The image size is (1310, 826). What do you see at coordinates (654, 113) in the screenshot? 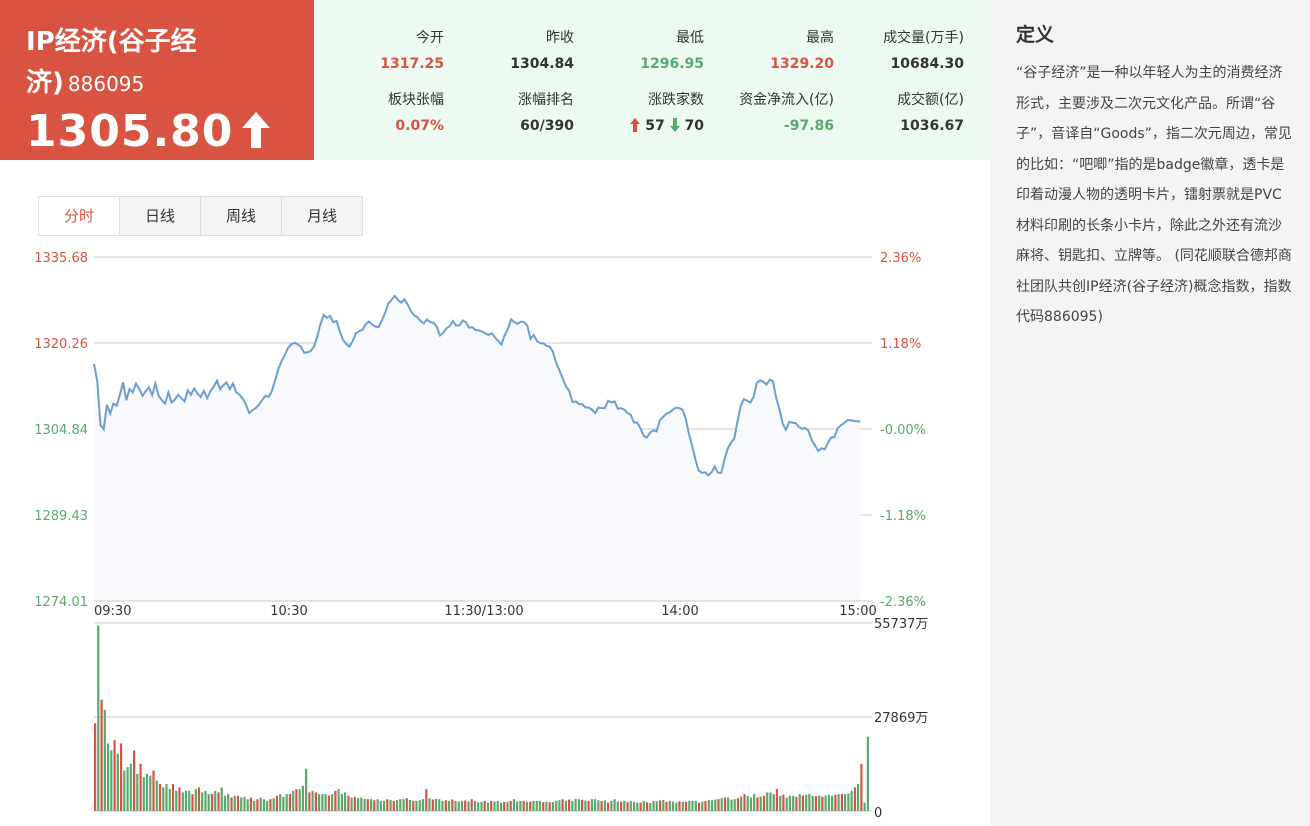
I see `stat-advance-decline: 涨跌家数 57 70` at bounding box center [654, 113].